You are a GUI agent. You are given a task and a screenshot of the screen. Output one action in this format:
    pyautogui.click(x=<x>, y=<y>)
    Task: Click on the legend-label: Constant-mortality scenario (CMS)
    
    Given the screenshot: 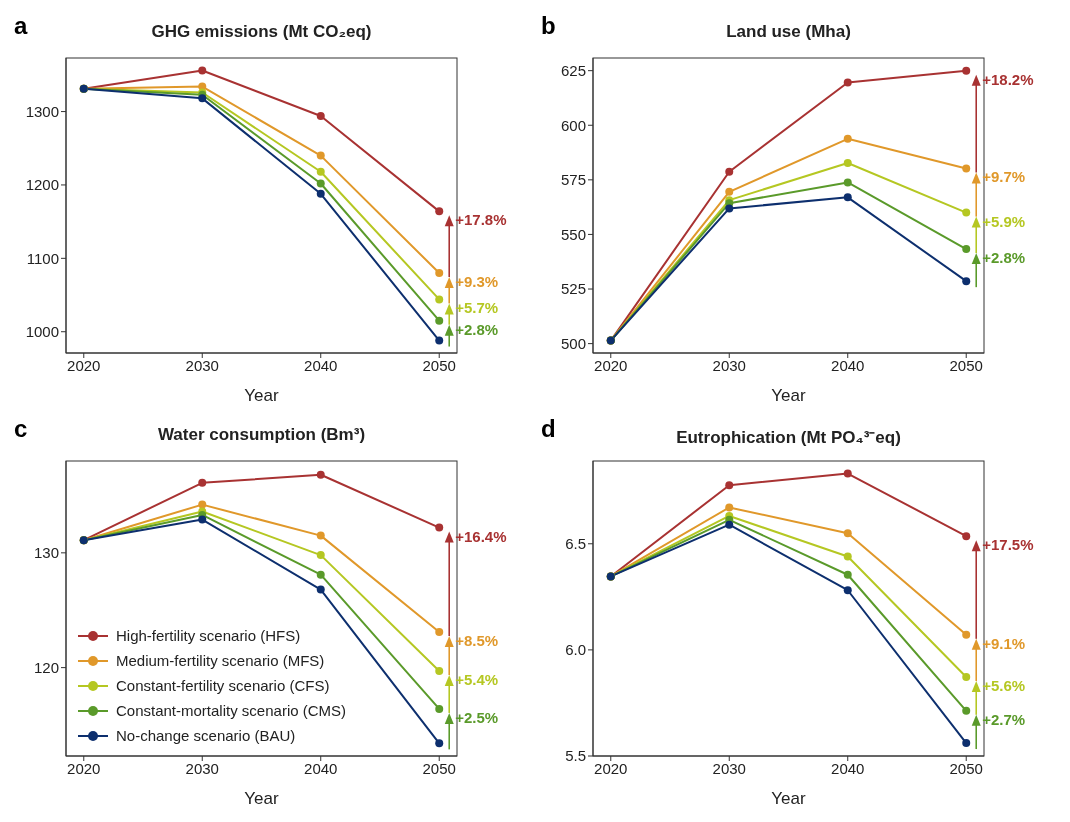 What is the action you would take?
    pyautogui.click(x=231, y=710)
    